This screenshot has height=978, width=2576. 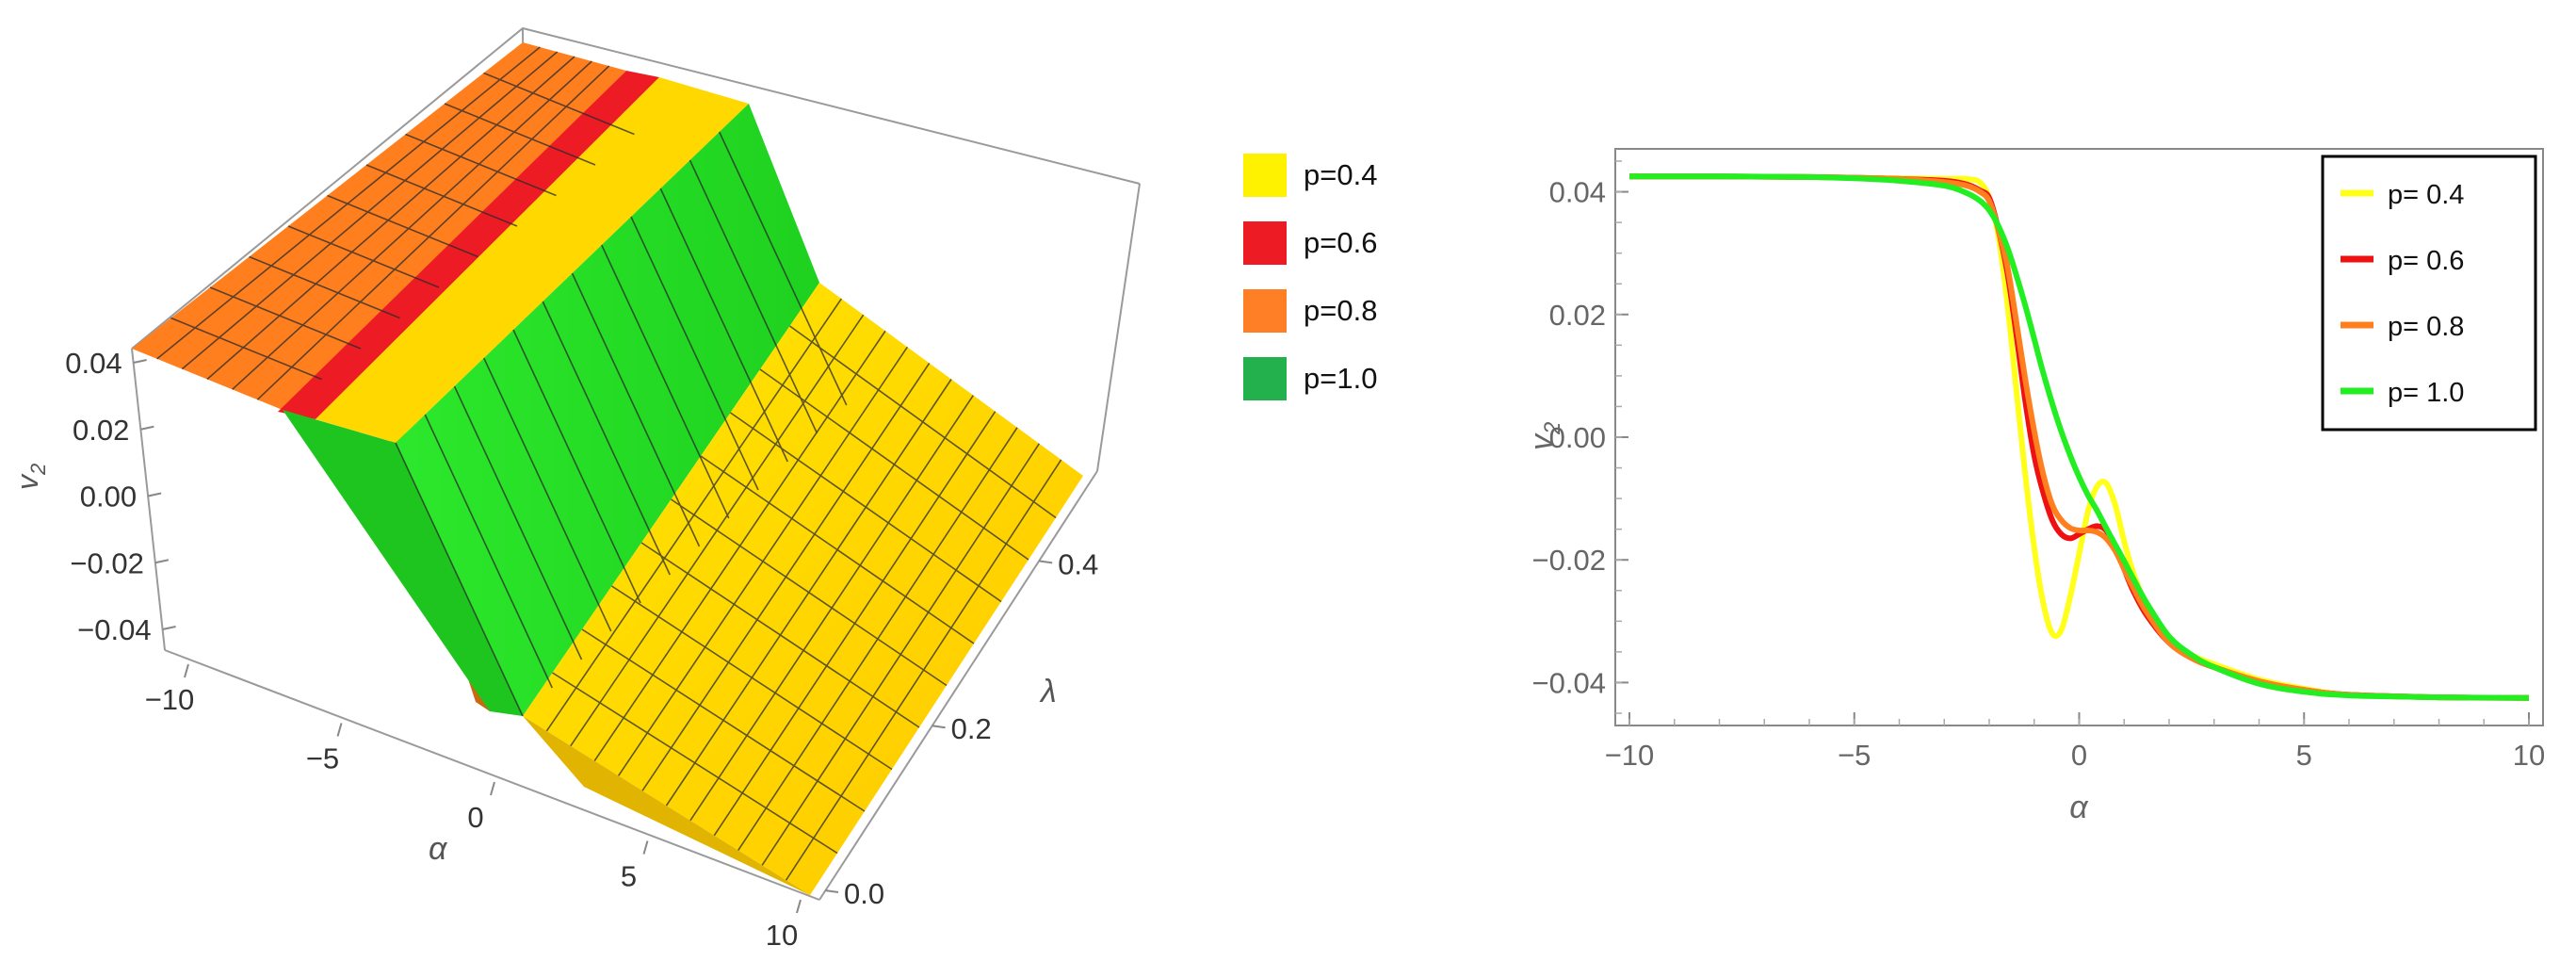 I want to click on y-axis-label: v2, so click(x=1544, y=436).